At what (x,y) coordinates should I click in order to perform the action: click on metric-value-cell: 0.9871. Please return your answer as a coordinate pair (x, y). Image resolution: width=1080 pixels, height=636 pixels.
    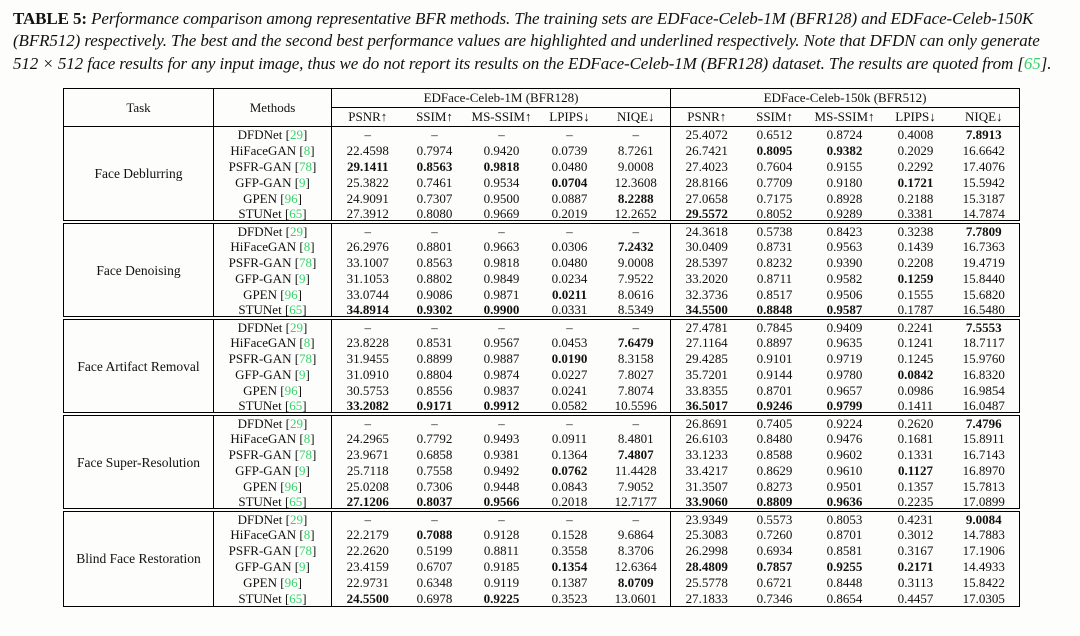
    Looking at the image, I should click on (502, 294).